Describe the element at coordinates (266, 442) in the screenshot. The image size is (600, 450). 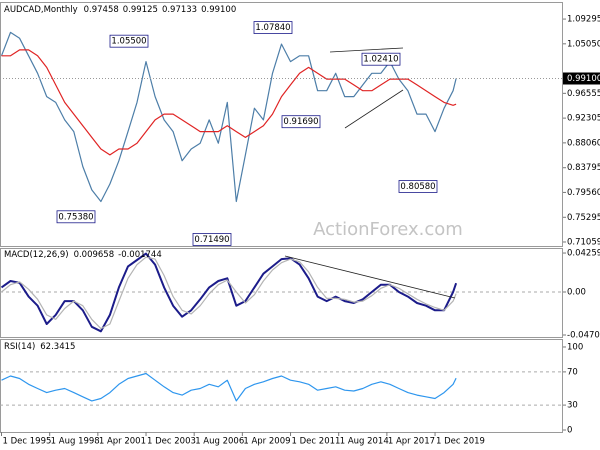
I see `x-tick-label: 1 Apr 2009` at that location.